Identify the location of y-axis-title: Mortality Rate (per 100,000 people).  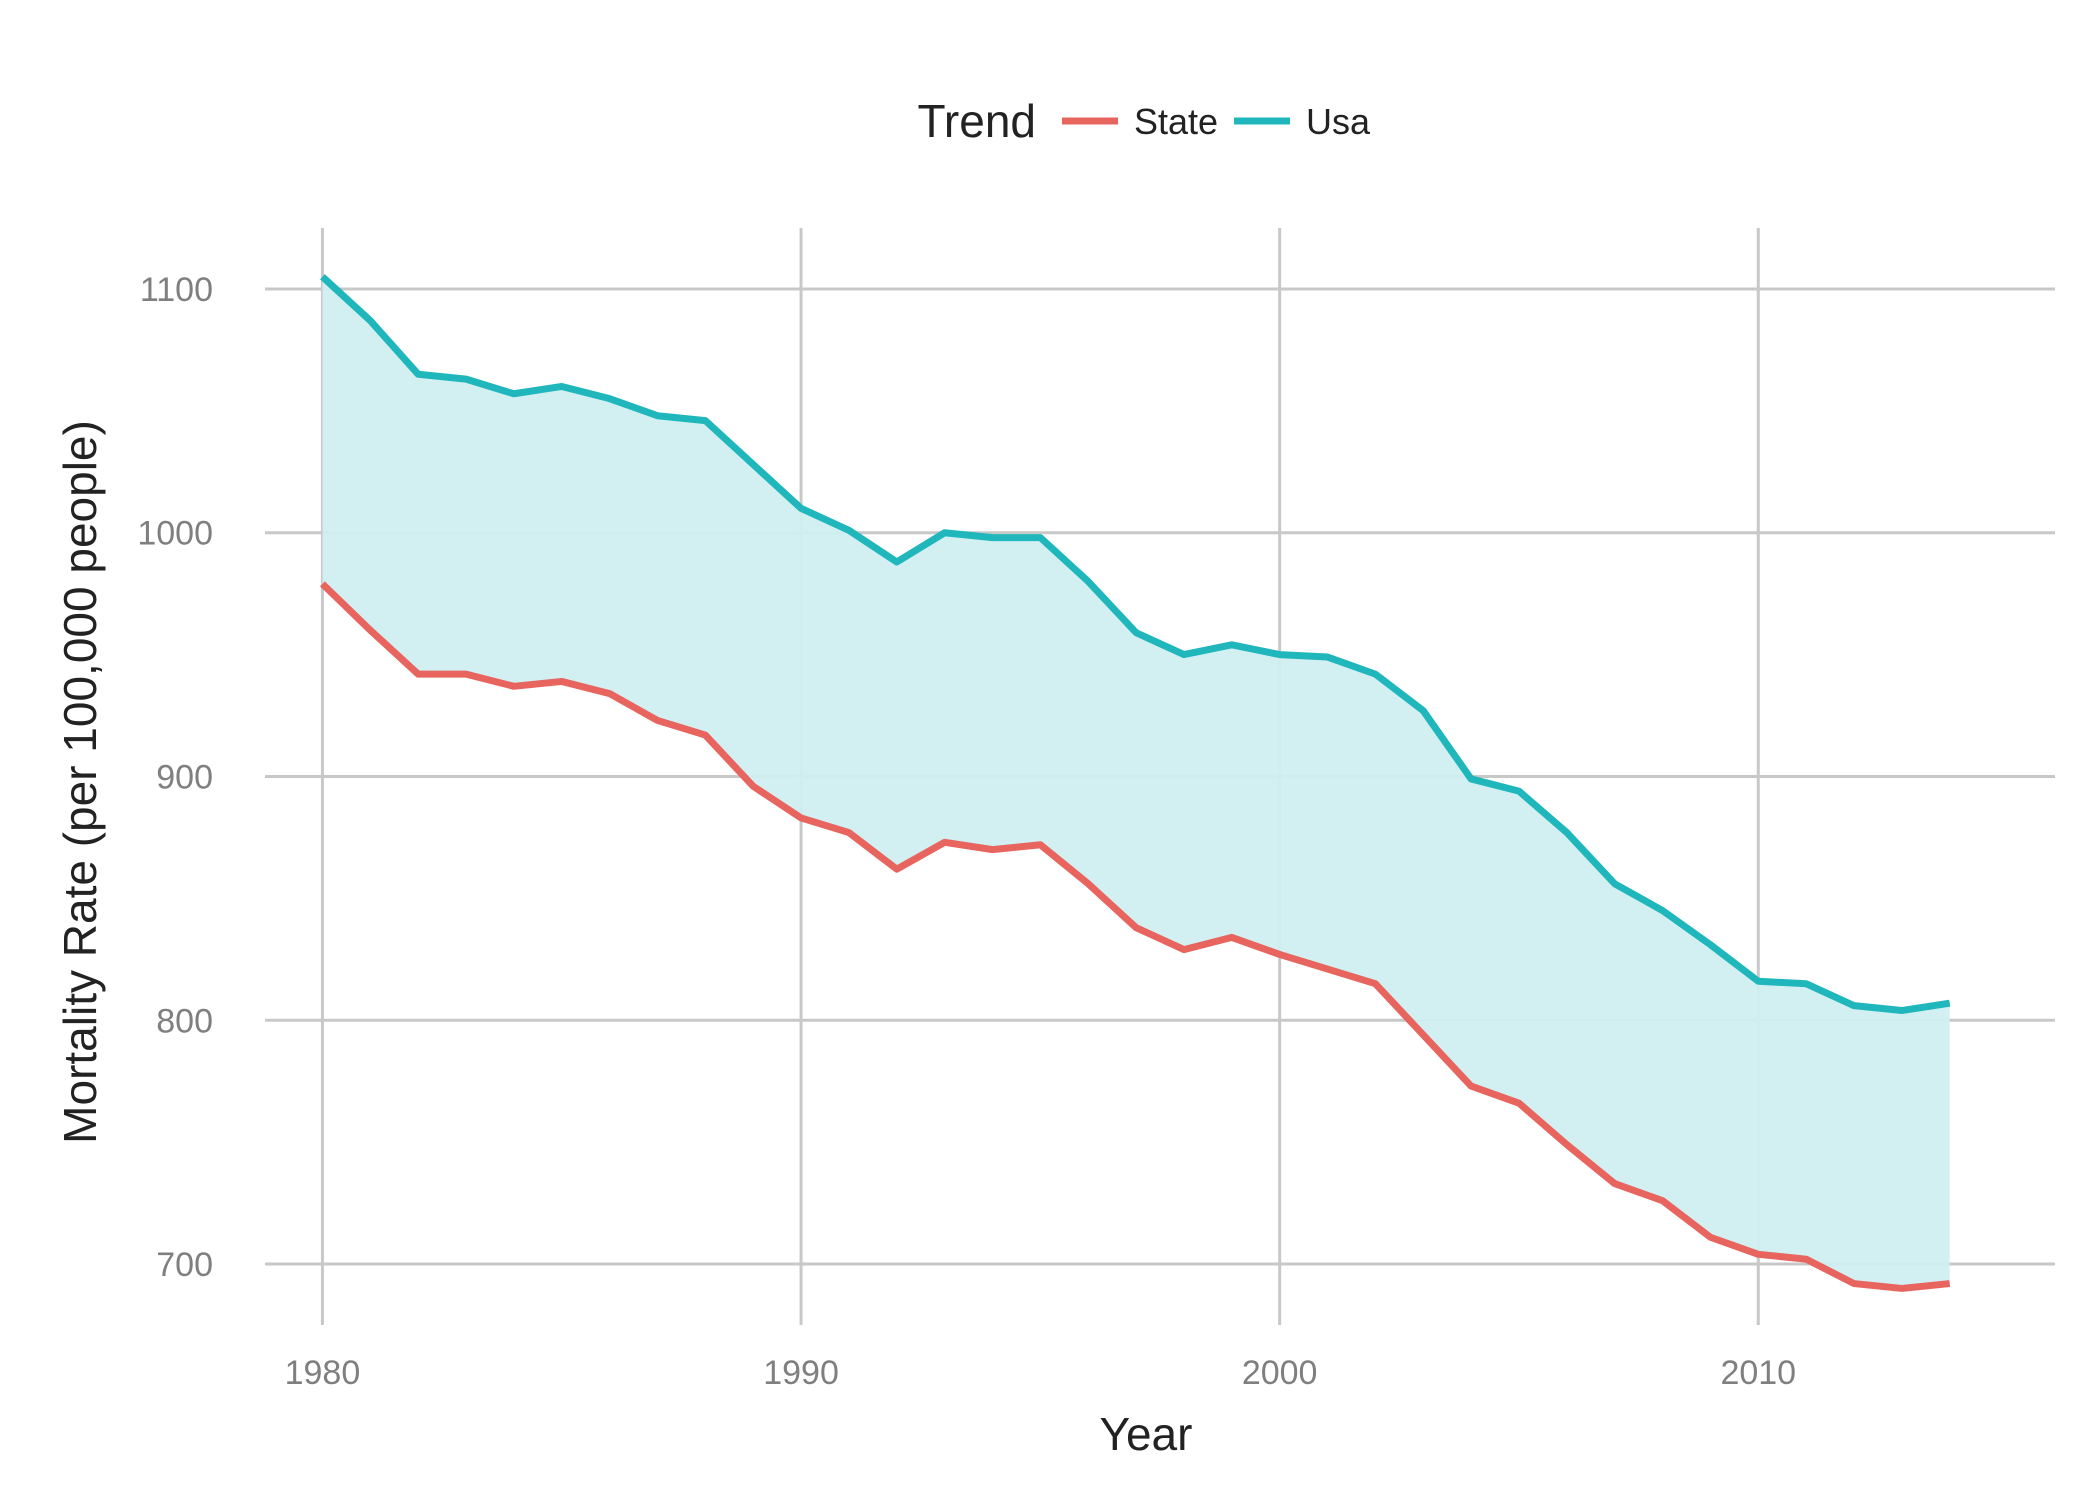
(80, 782).